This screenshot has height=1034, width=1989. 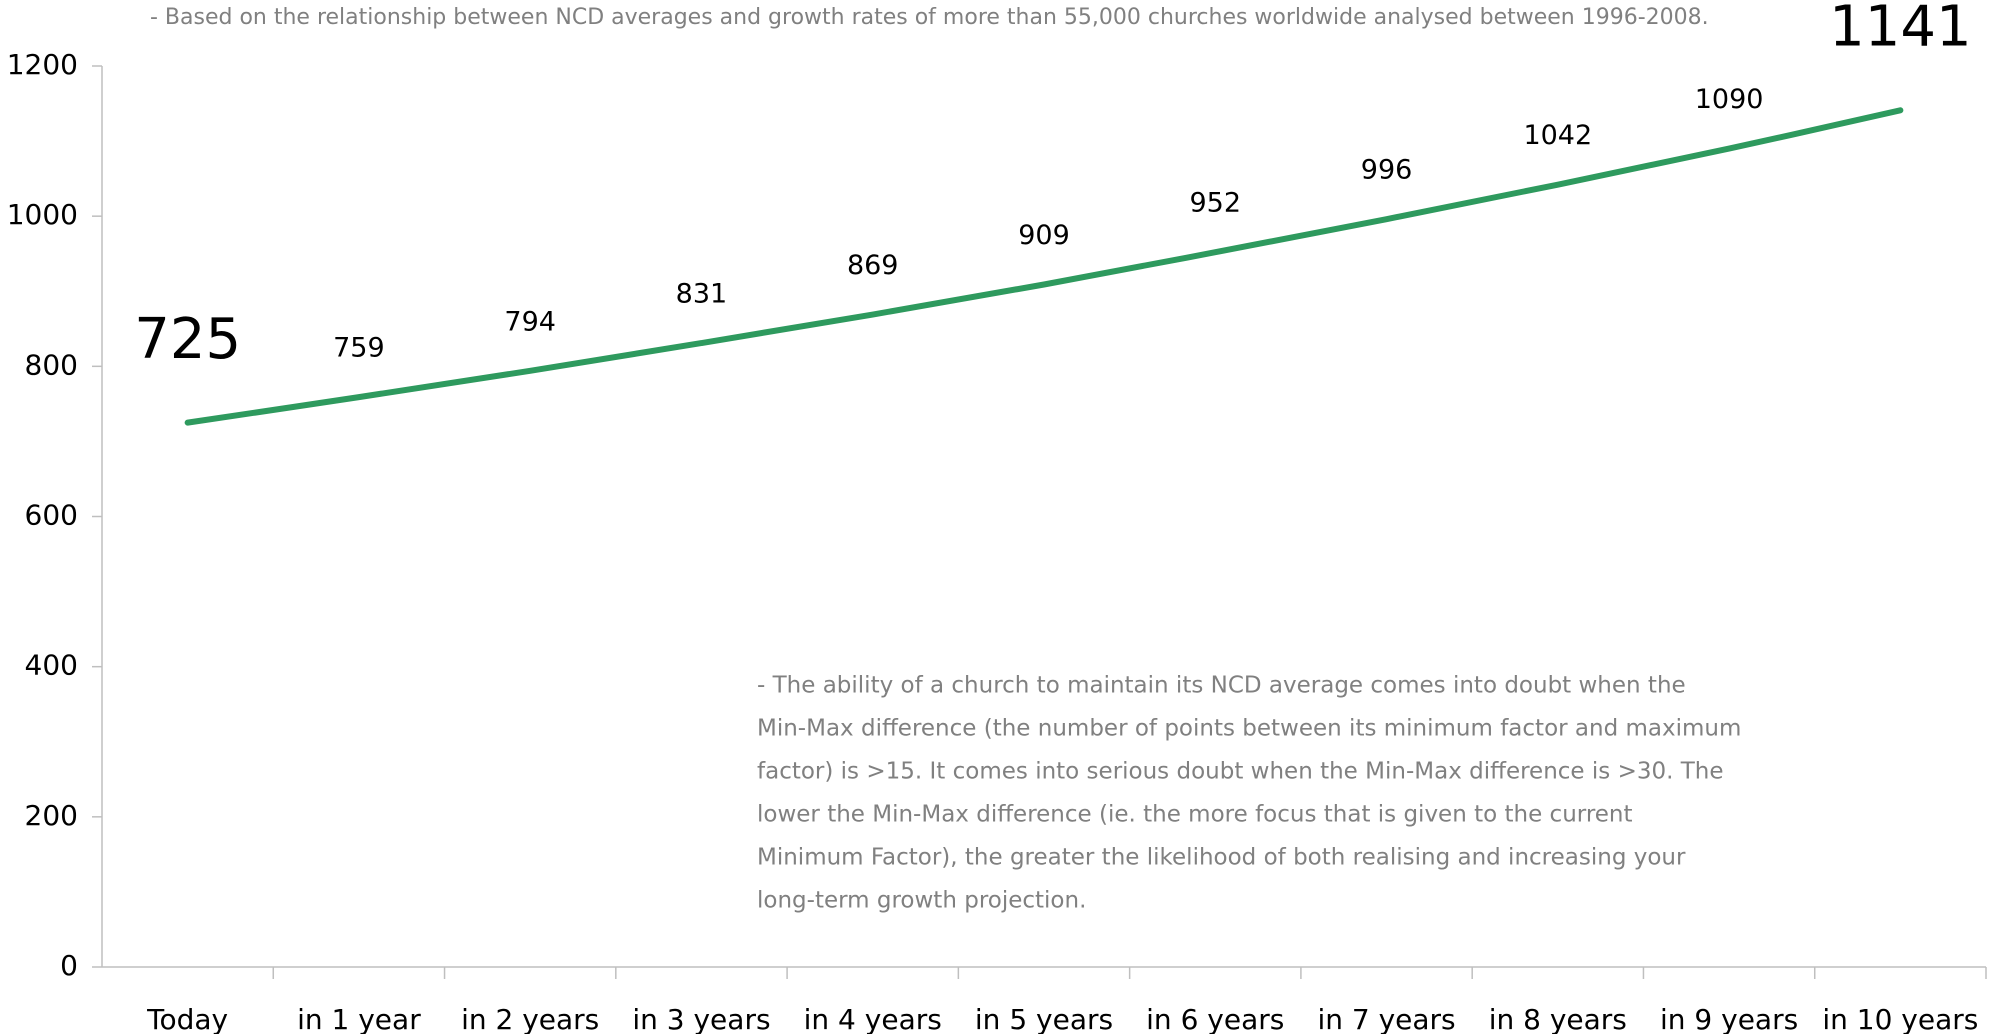 What do you see at coordinates (1386, 1018) in the screenshot?
I see `x-tick-label: in 7 years` at bounding box center [1386, 1018].